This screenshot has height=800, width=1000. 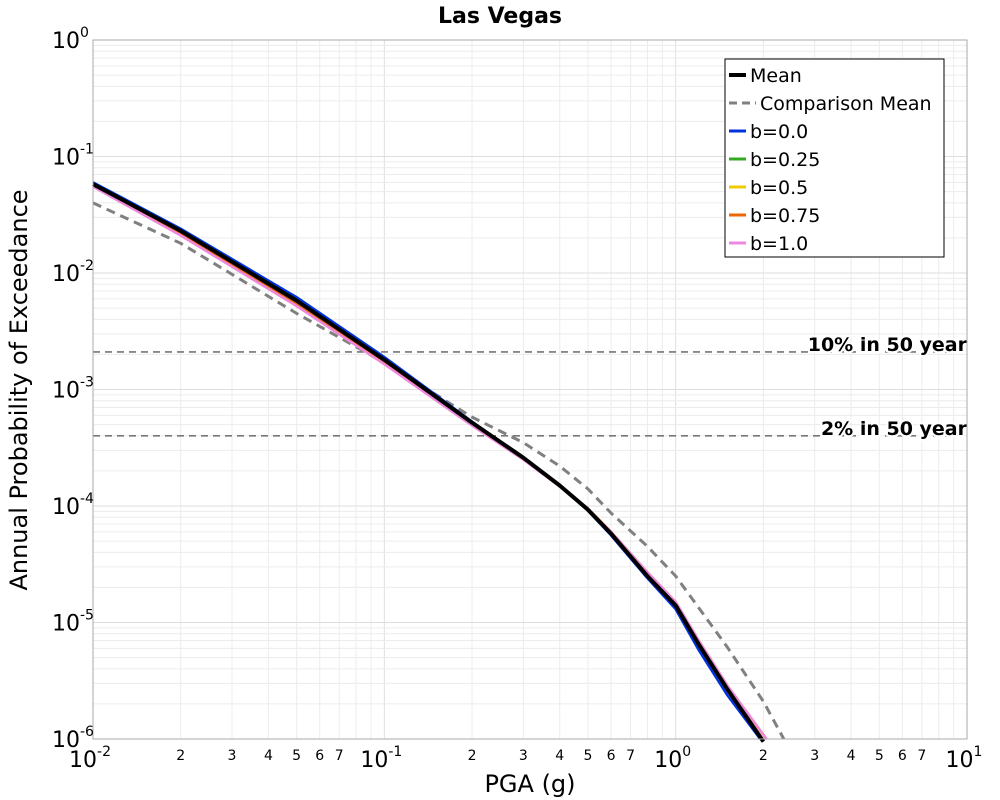 What do you see at coordinates (90, 758) in the screenshot?
I see `x-major-tick-label: 10⁻²` at bounding box center [90, 758].